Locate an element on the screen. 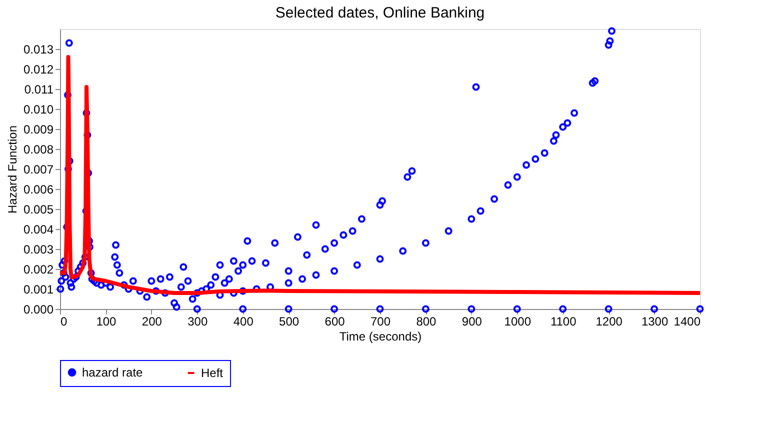  x-axis-title: Time (seconds) is located at coordinates (380, 337).